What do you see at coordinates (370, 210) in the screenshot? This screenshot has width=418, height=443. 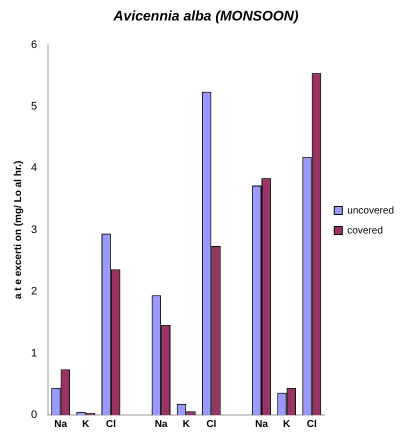 I see `legend-label: uncovered` at bounding box center [370, 210].